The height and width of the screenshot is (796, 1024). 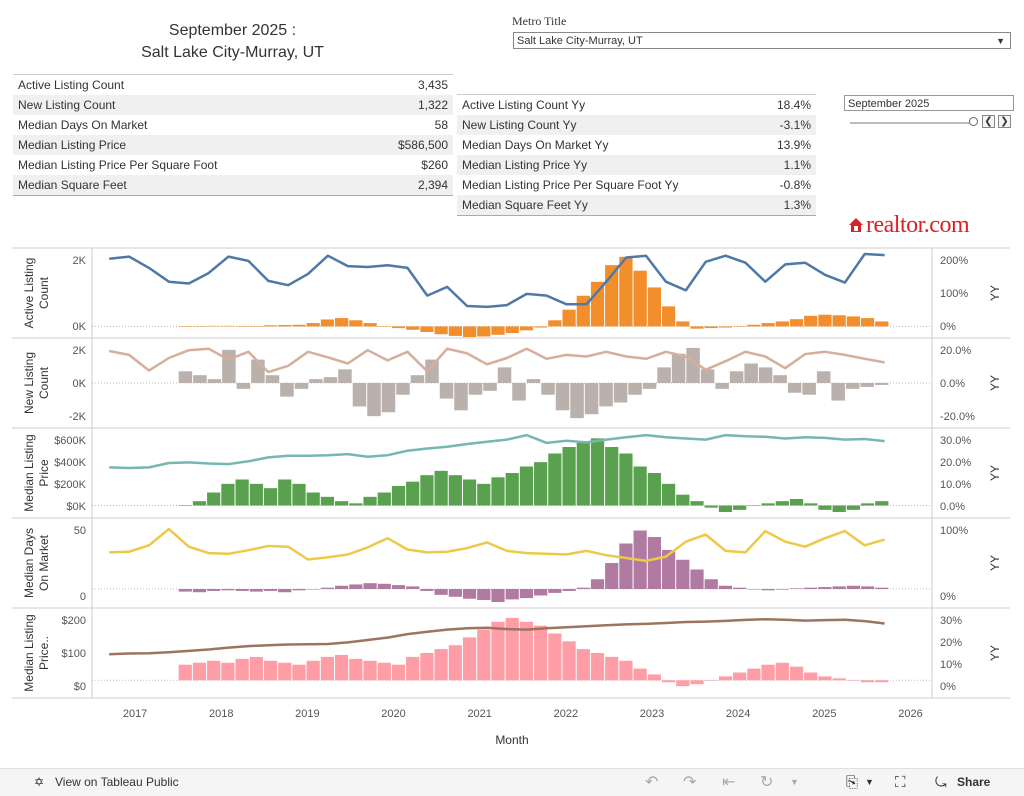 I want to click on kpi-value: 1.3%, so click(x=786, y=205).